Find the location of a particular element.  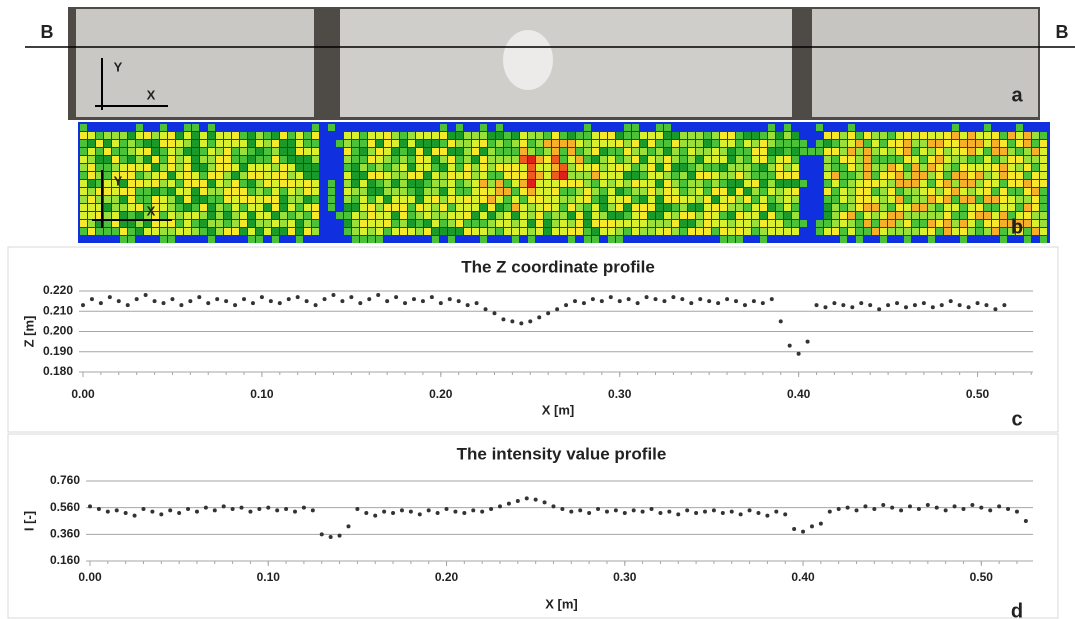

y-tick-label: 0.560 is located at coordinates (65, 507).